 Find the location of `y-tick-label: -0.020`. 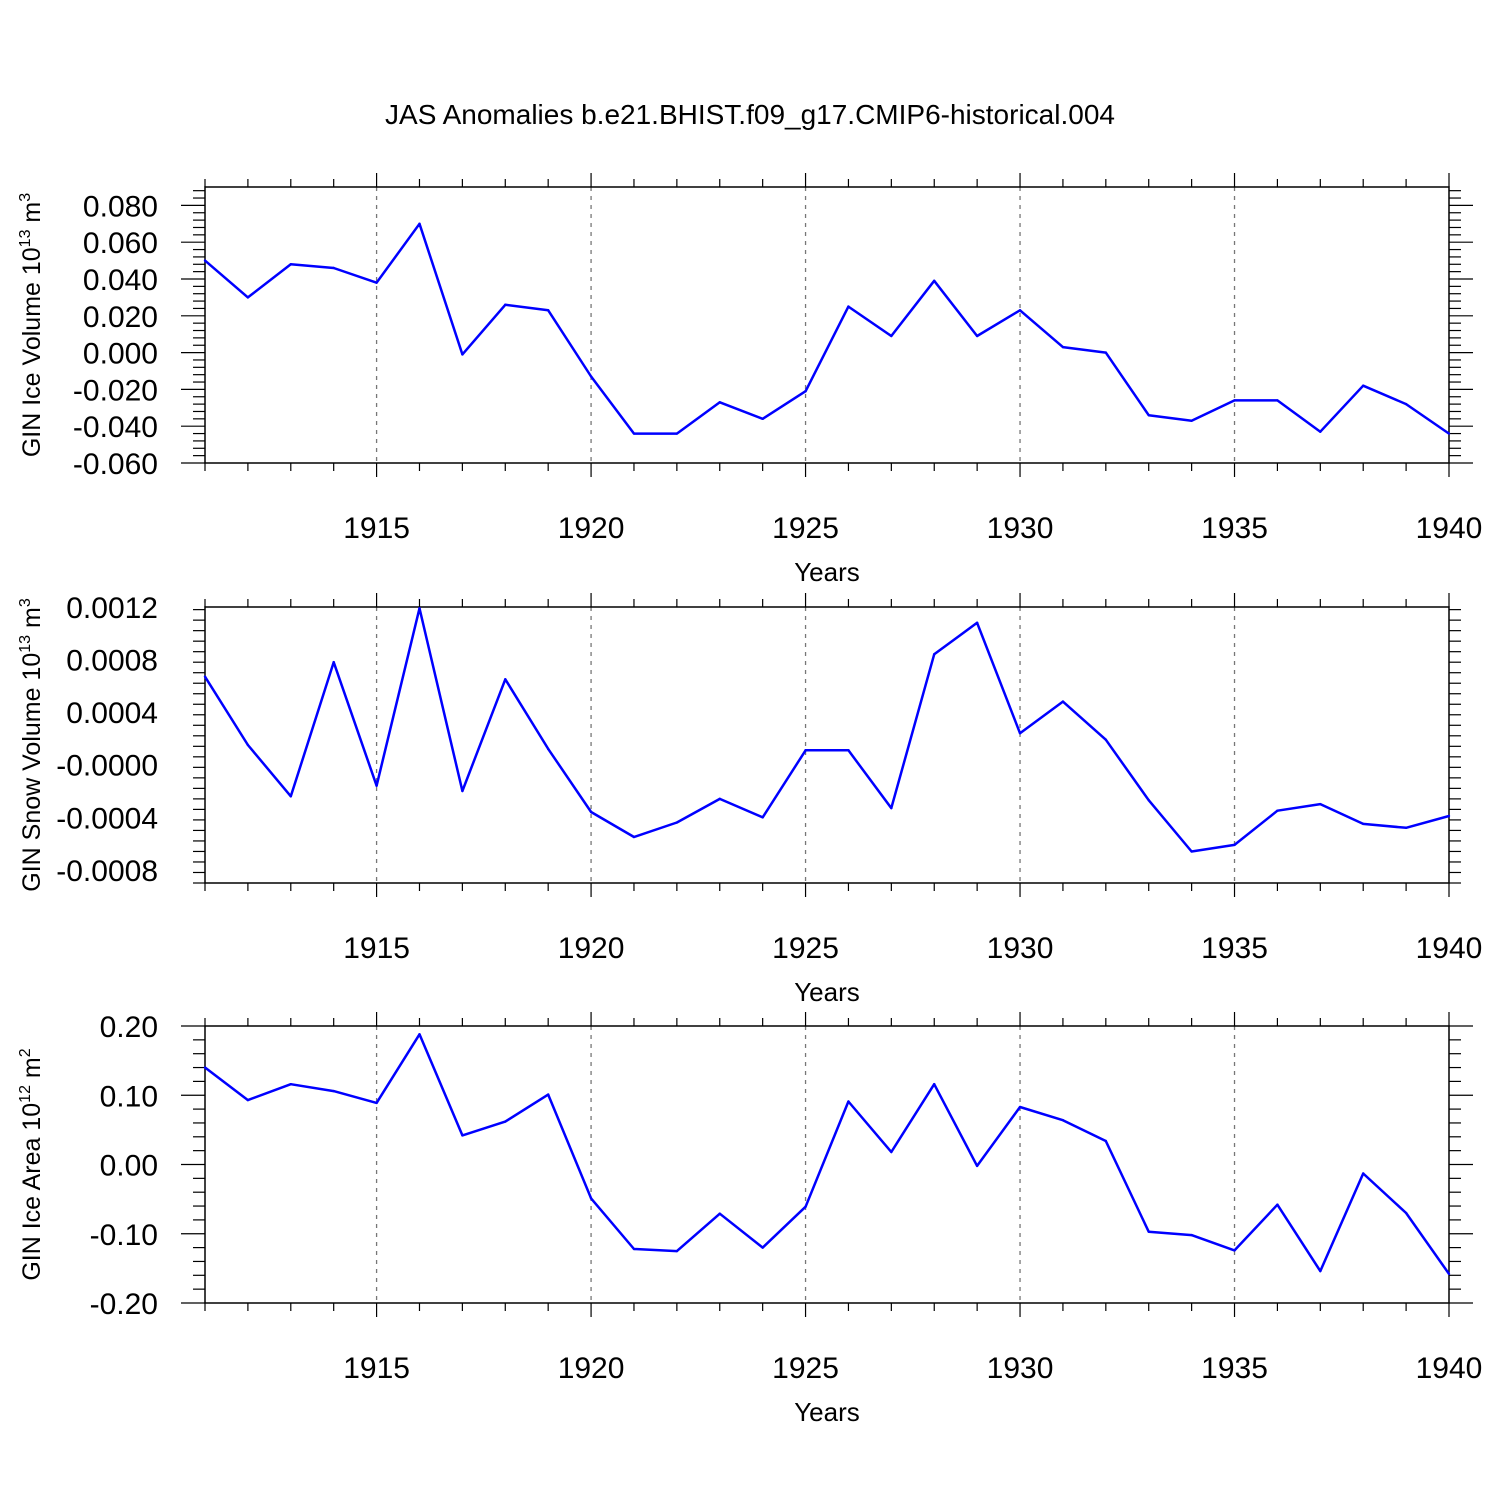

y-tick-label: -0.020 is located at coordinates (115, 390).